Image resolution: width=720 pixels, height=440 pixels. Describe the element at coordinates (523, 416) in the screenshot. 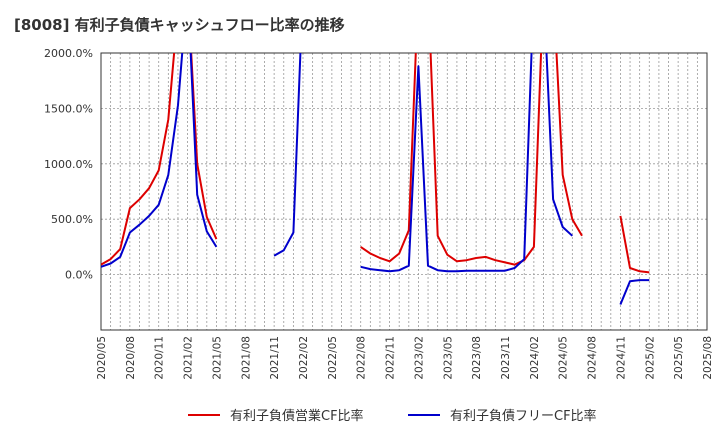

I see `legend-label-2: 有利子負債フリーCF比率` at that location.